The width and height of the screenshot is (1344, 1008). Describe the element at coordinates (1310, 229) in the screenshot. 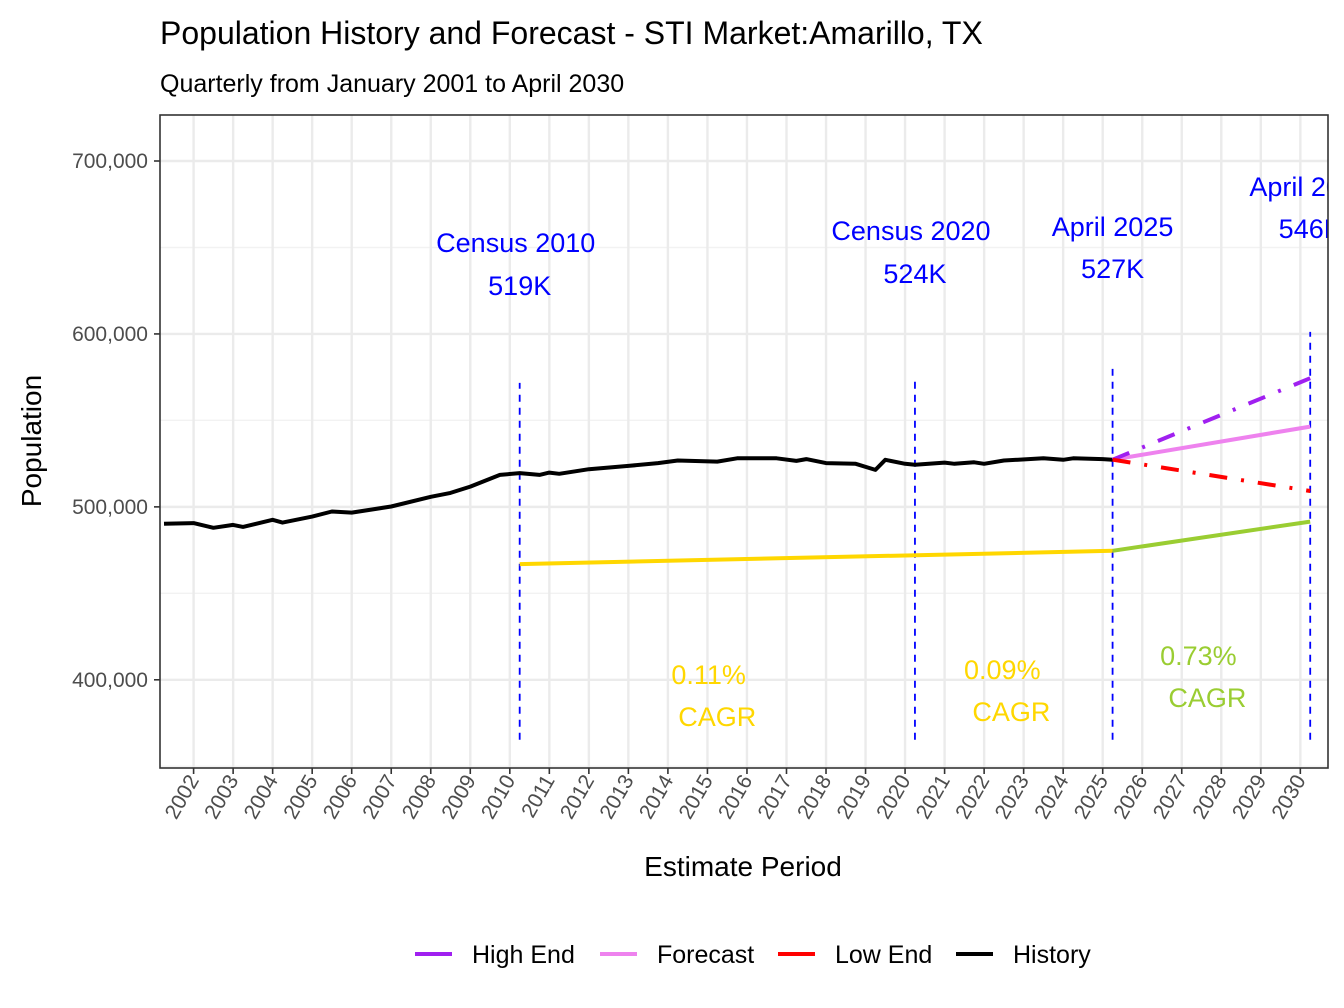

I see `annotation-label: 546K` at that location.